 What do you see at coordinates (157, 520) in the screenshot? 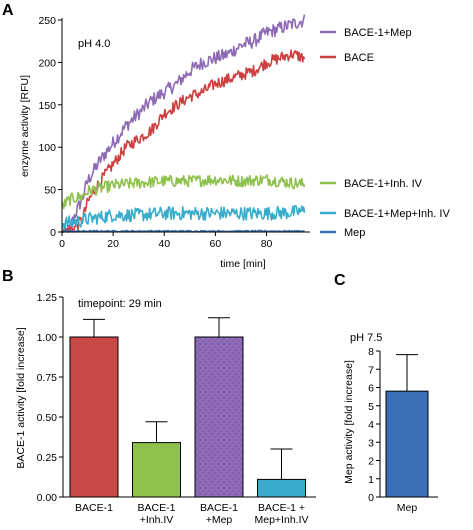
I see `panel-b-category-label: +Inh.IV` at bounding box center [157, 520].